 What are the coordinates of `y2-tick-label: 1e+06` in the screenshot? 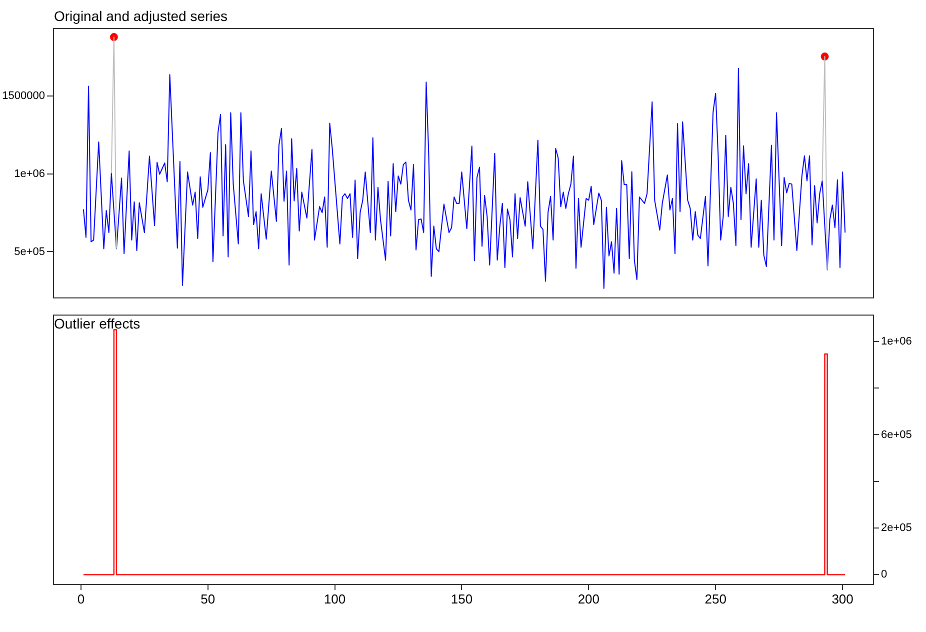 It's located at (896, 341).